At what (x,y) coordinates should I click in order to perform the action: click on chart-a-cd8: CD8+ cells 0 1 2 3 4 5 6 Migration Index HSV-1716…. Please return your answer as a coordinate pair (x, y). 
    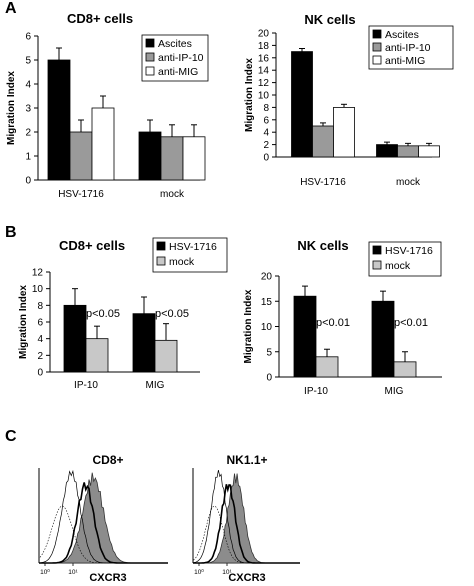
    Looking at the image, I should click on (107, 105).